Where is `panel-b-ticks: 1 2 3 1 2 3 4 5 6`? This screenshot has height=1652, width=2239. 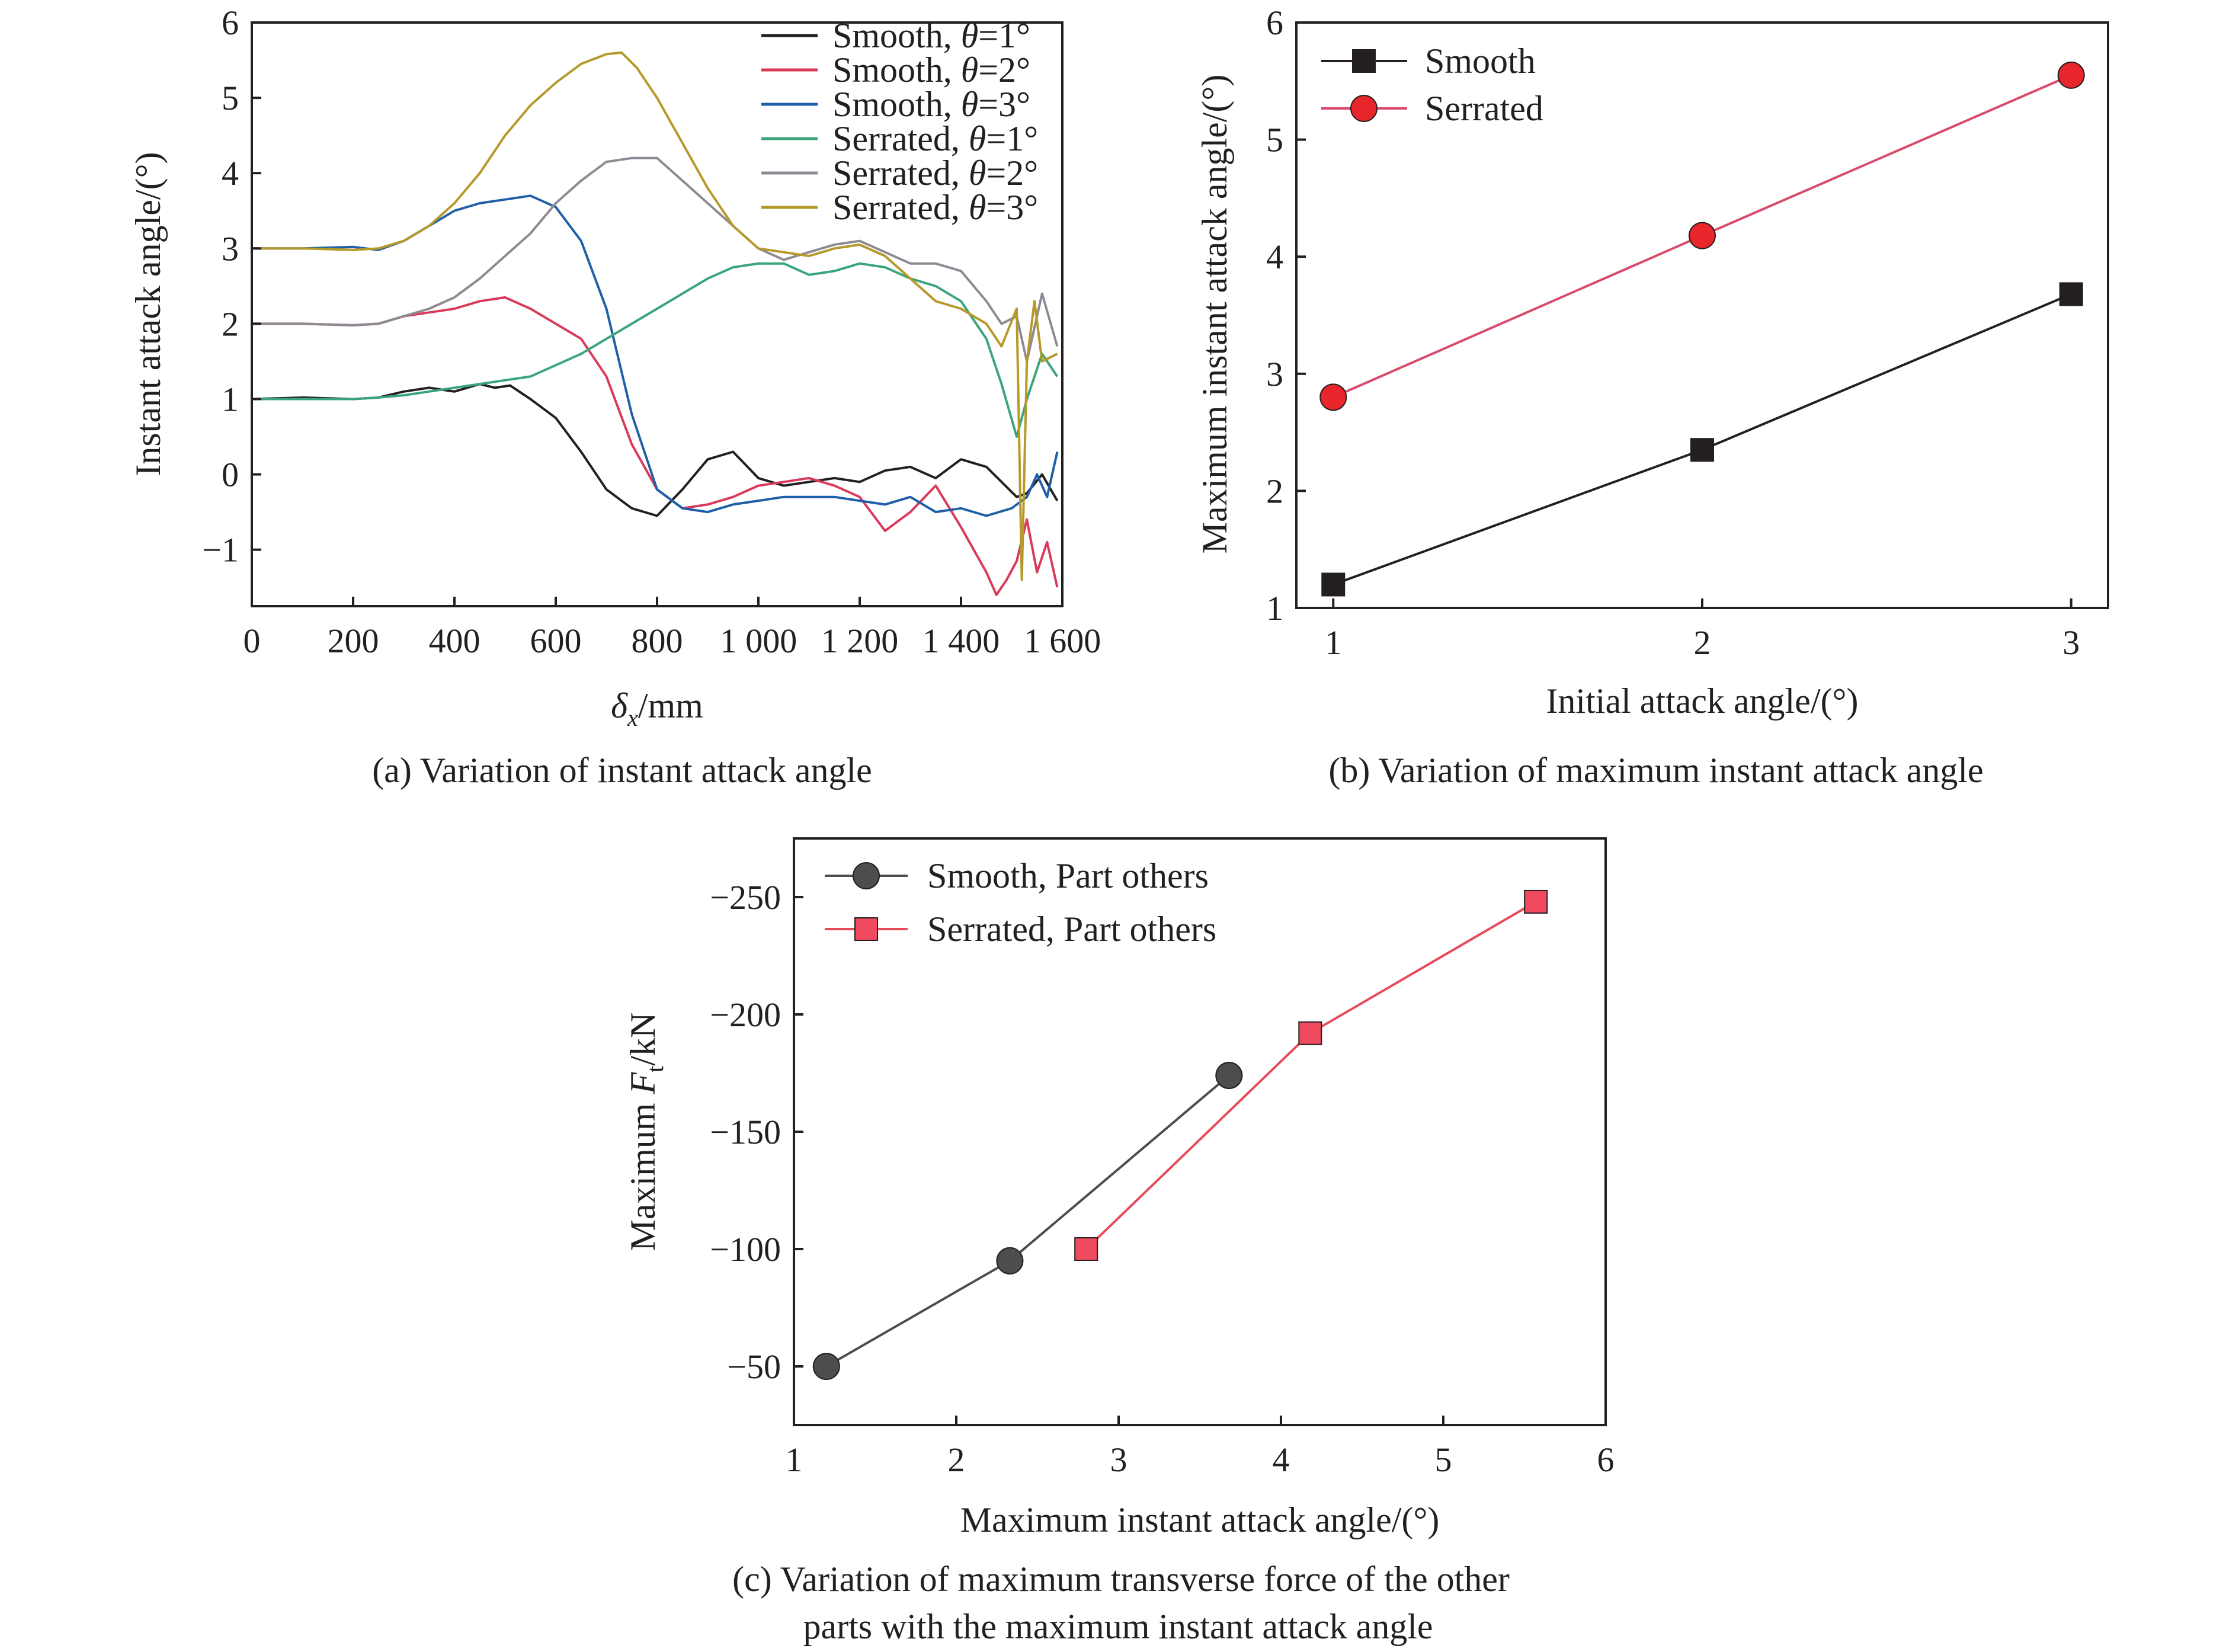
panel-b-ticks: 1 2 3 1 2 3 4 5 6 is located at coordinates (1673, 333).